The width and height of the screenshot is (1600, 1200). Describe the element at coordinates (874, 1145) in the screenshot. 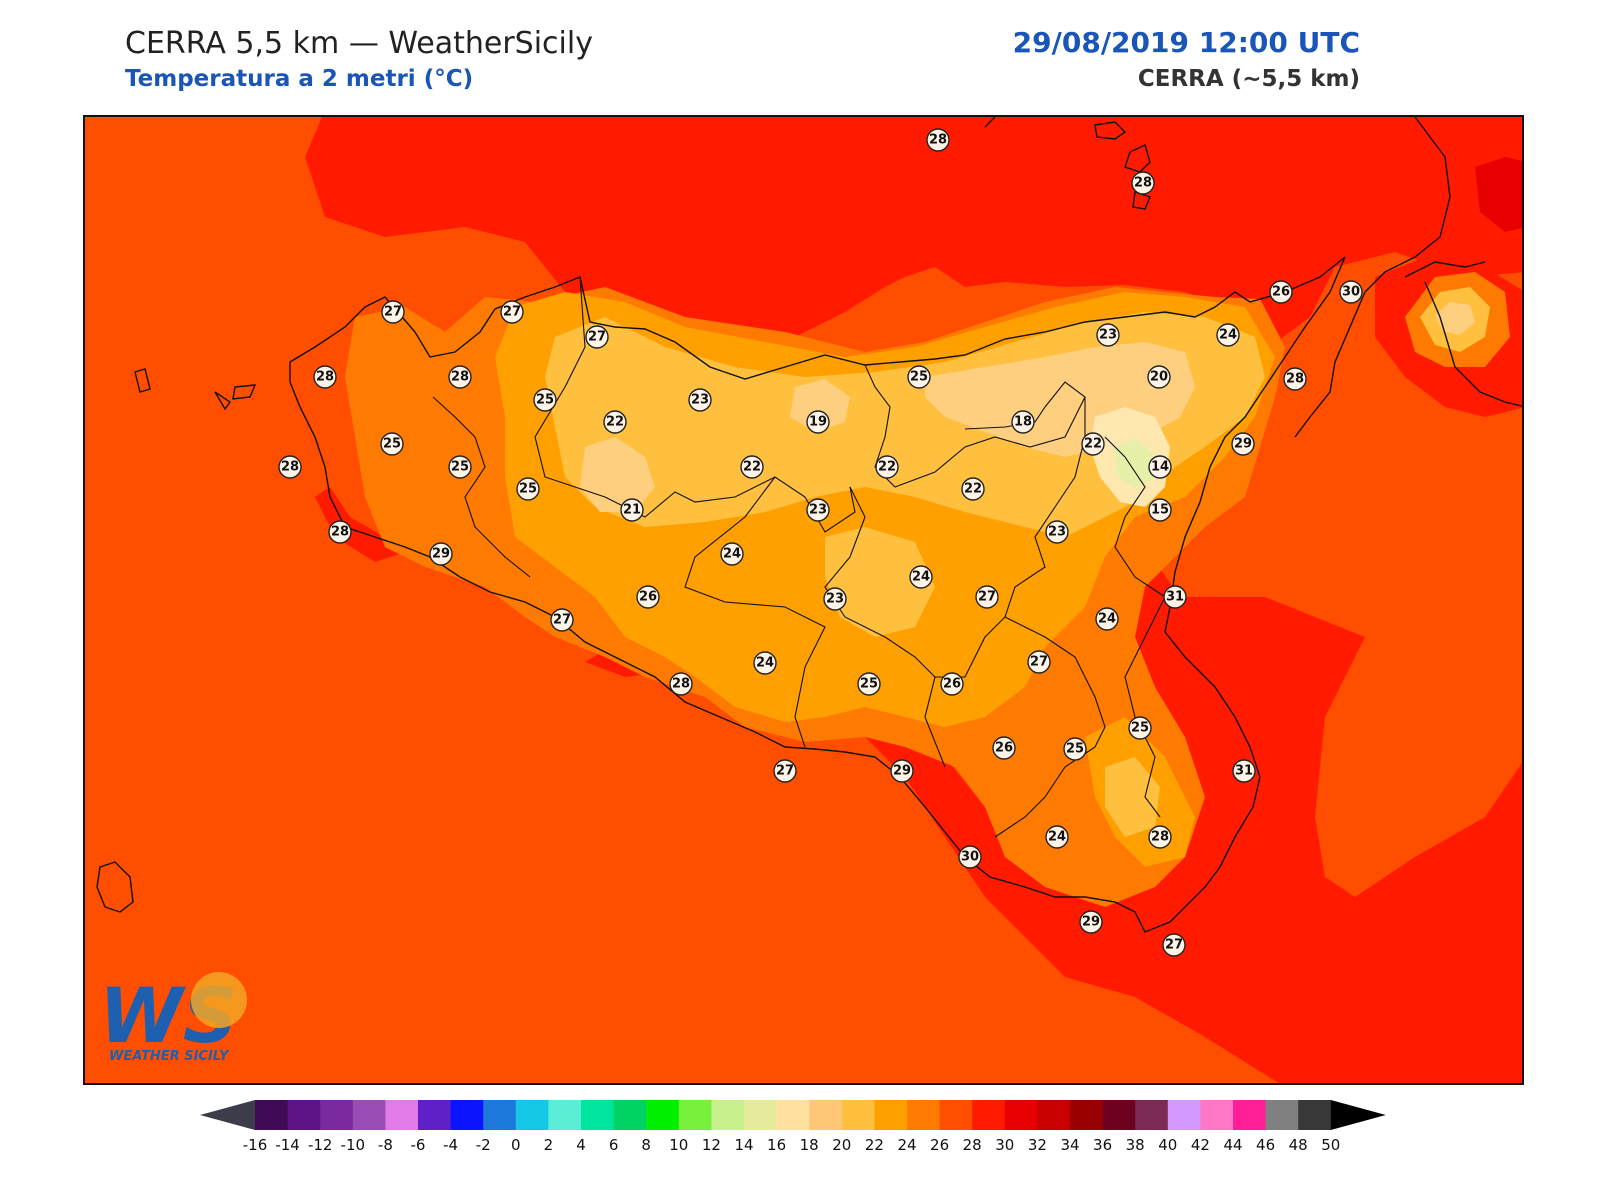

I see `colorbar-tick-label: 22` at that location.